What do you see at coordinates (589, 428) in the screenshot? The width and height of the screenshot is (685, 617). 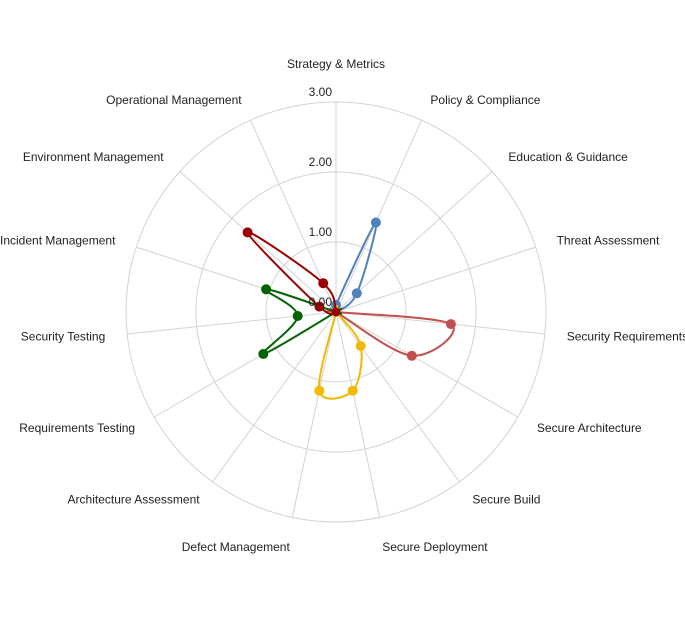 I see `axis-label: Secure Architecture` at bounding box center [589, 428].